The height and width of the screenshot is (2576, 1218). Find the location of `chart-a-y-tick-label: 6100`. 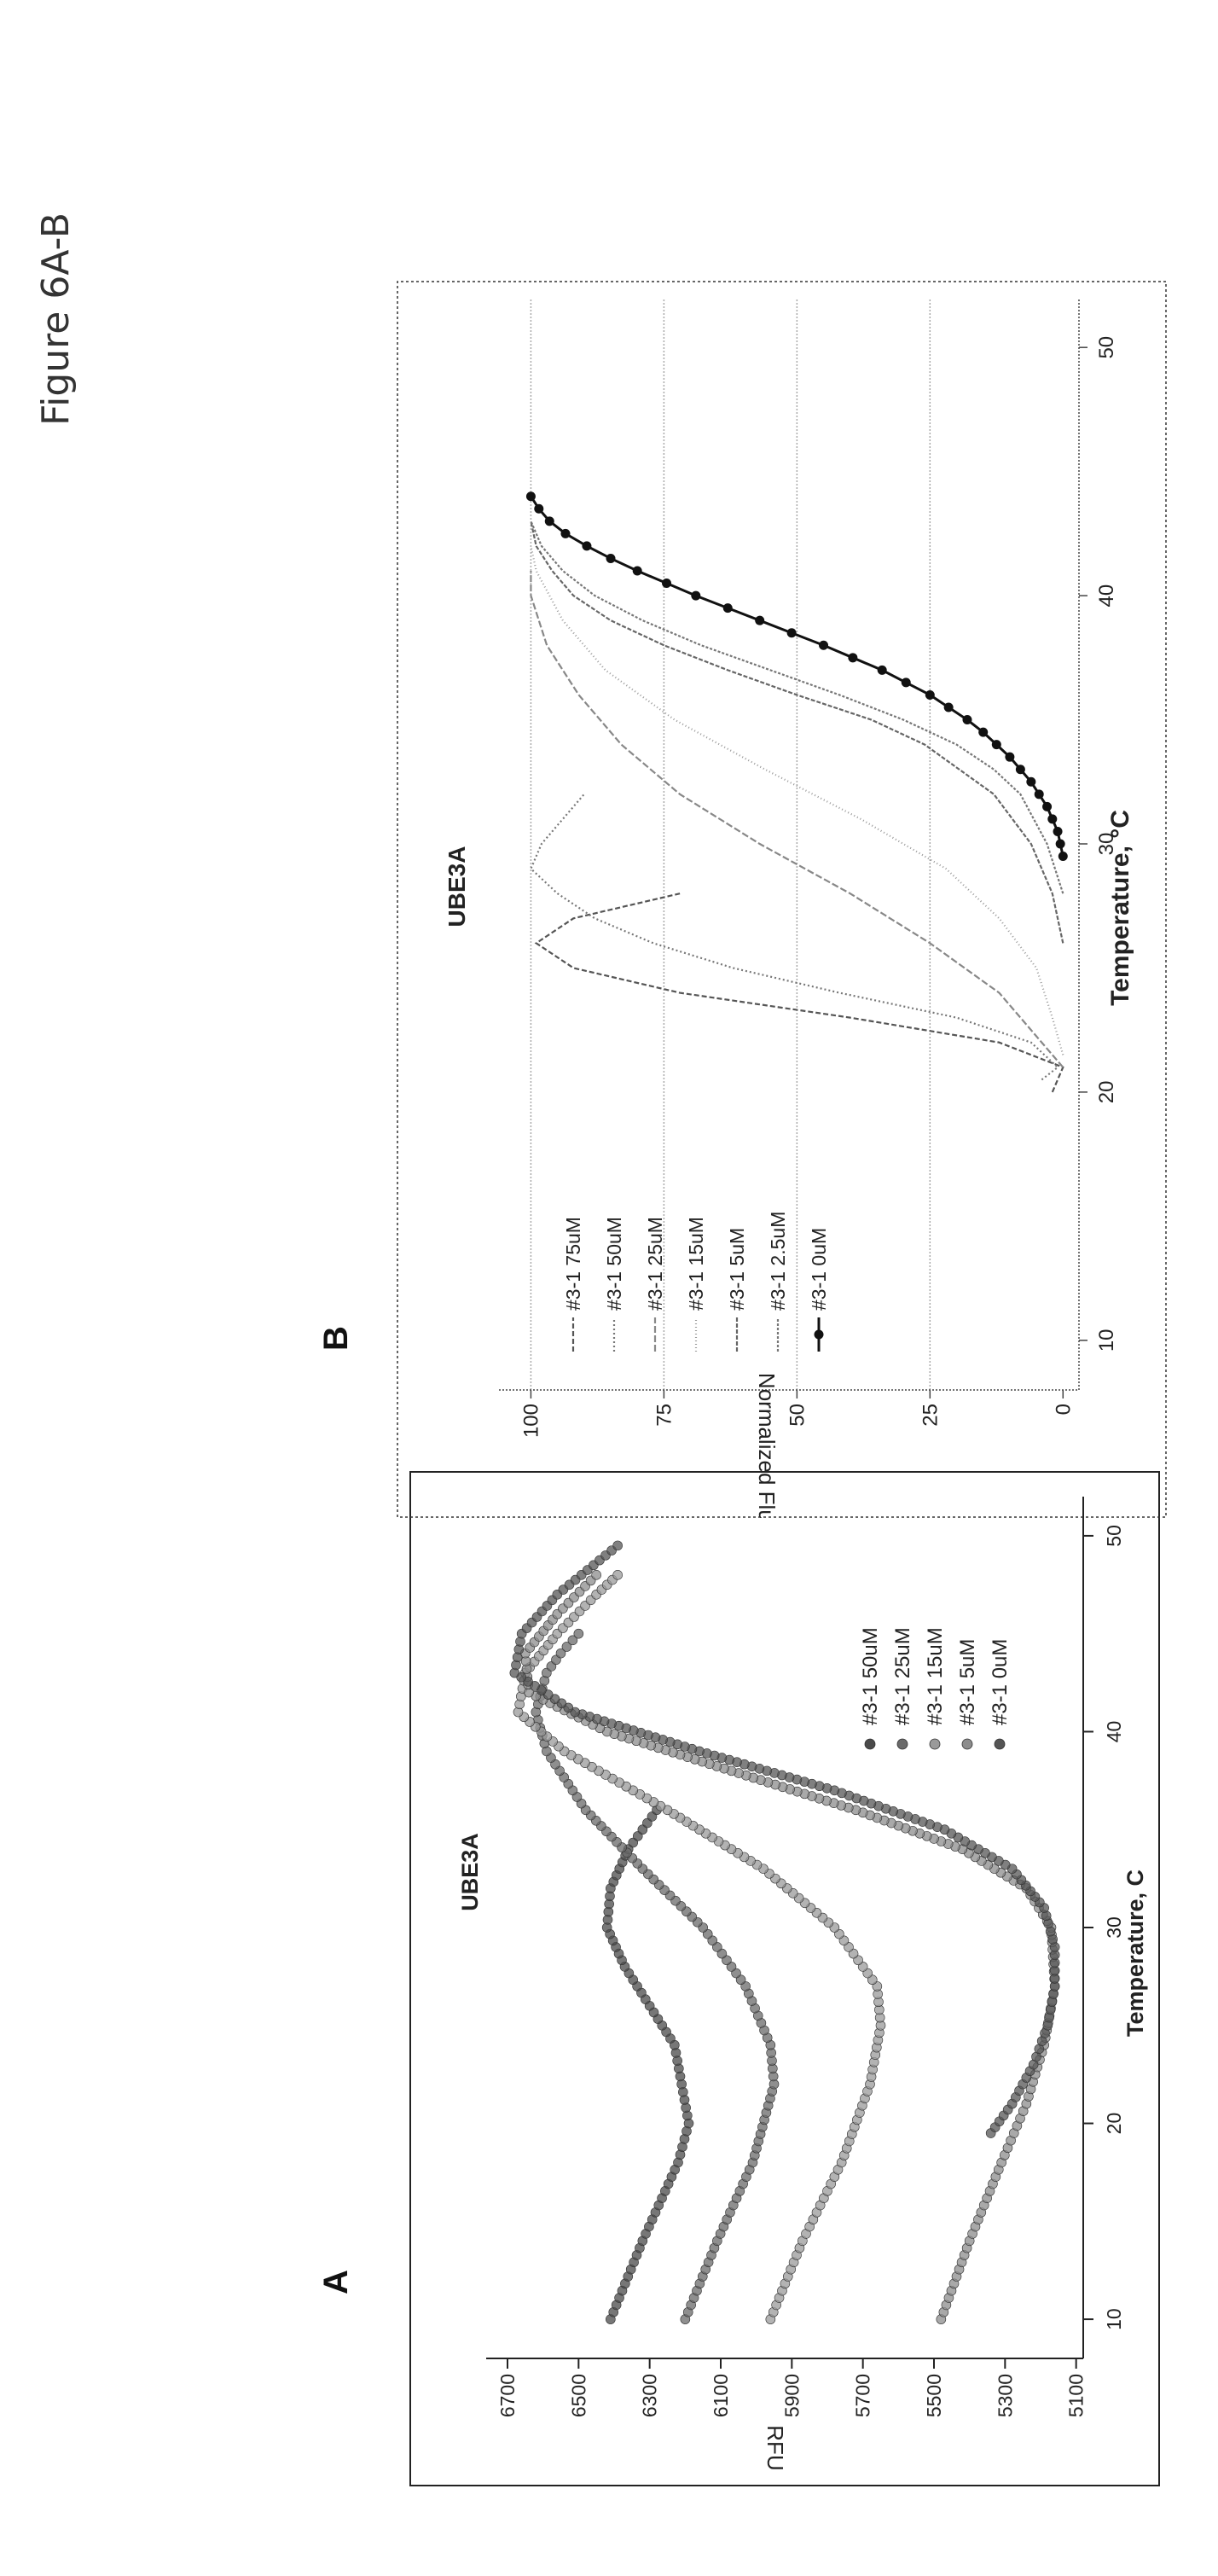

chart-a-y-tick-label: 6100 is located at coordinates (721, 2395).